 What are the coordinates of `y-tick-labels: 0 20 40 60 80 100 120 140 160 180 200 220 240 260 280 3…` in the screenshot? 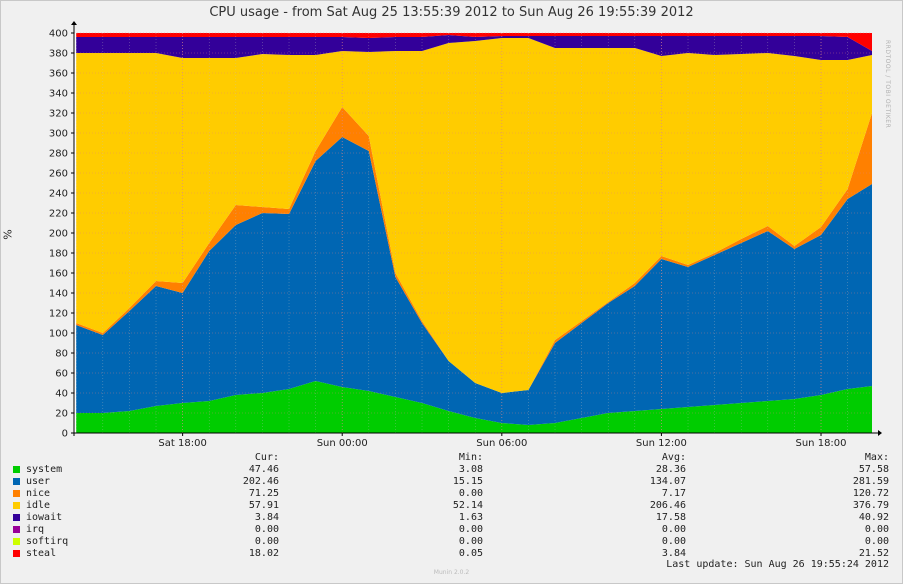 It's located at (61, 234).